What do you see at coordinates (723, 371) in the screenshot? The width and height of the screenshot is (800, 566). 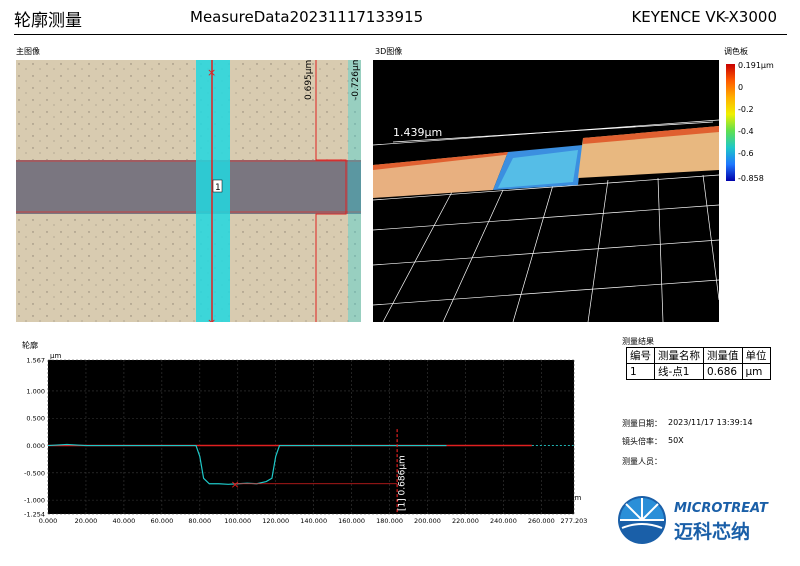 I see `cell-value: 0.686` at bounding box center [723, 371].